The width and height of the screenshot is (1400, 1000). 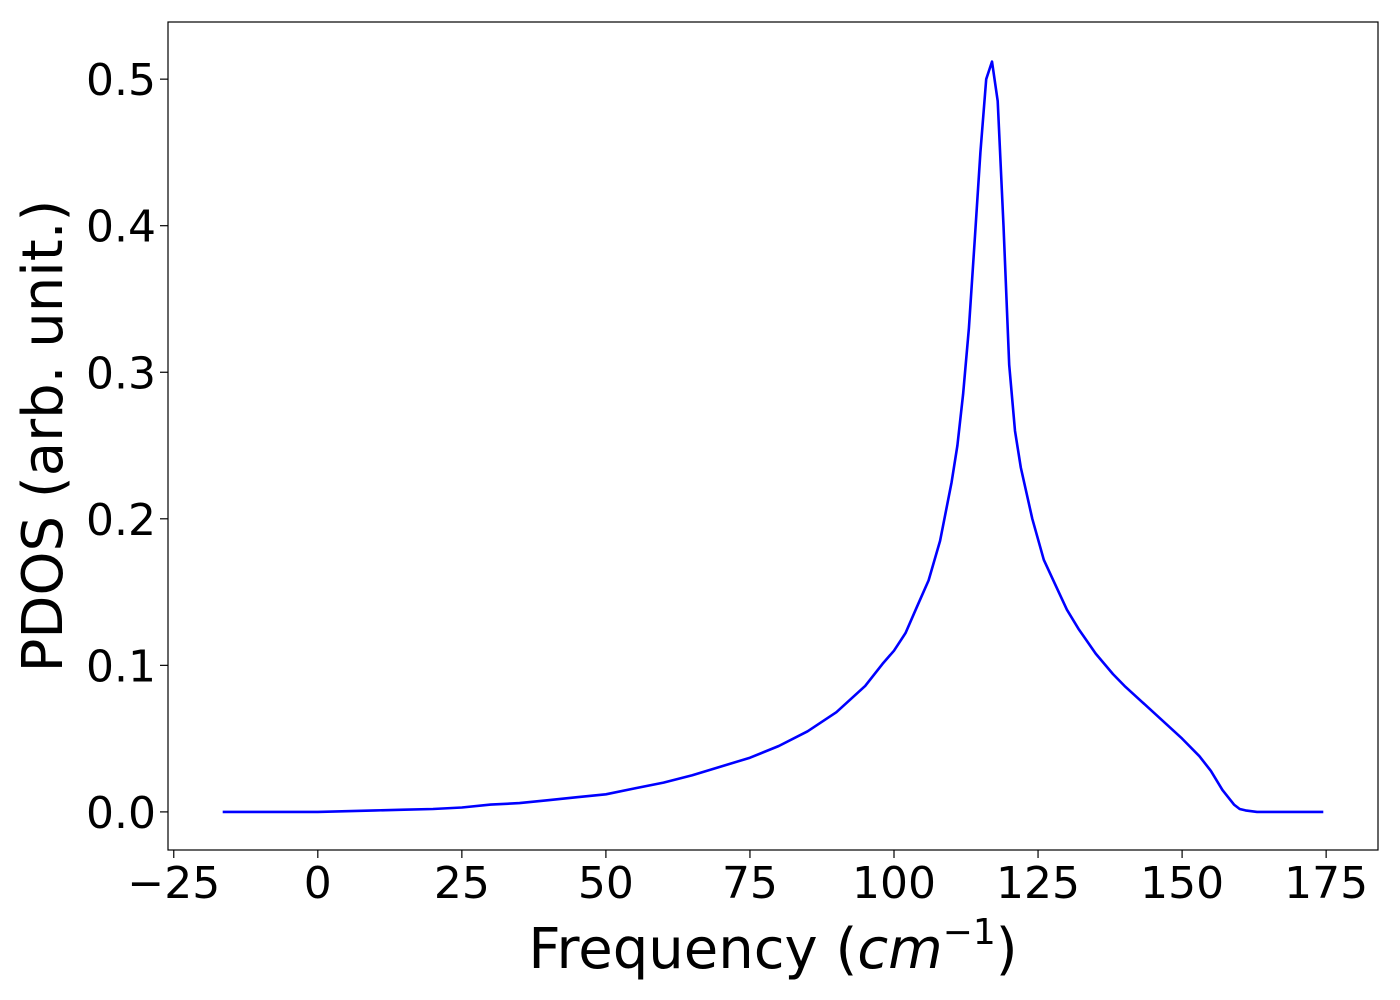 What do you see at coordinates (462, 883) in the screenshot?
I see `x-tick-label: 25` at bounding box center [462, 883].